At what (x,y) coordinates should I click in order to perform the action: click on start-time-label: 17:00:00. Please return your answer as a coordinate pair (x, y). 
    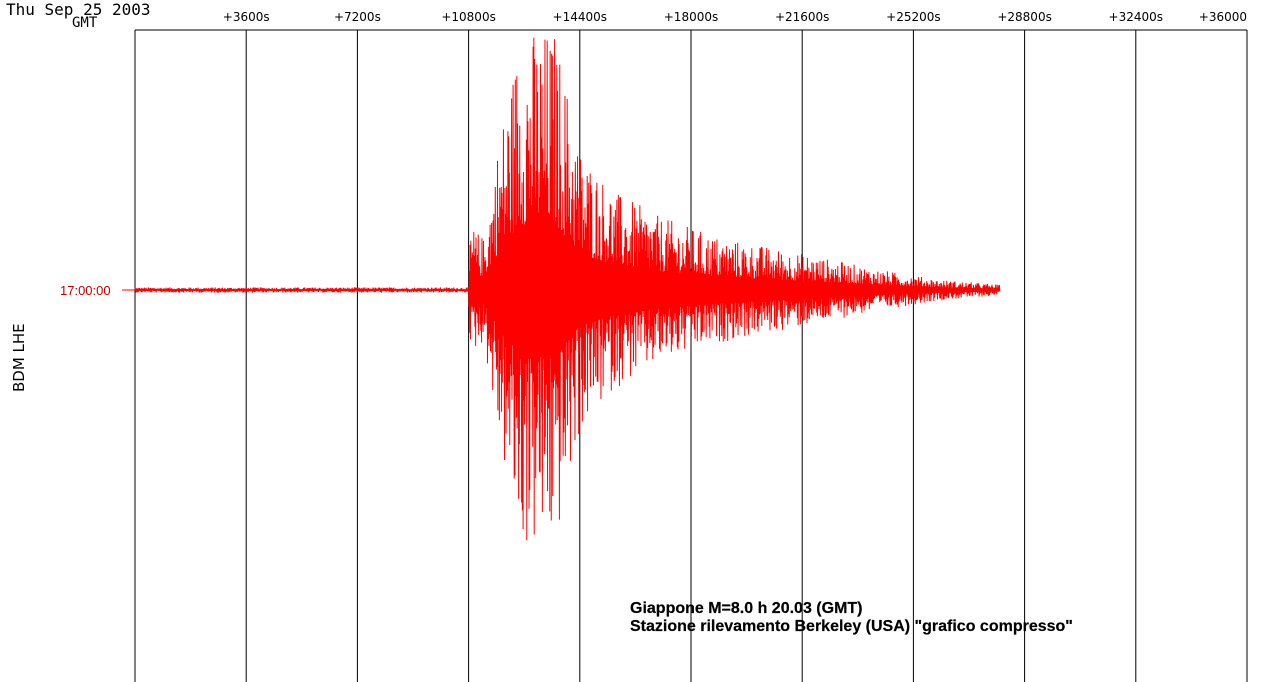
    Looking at the image, I should click on (85, 290).